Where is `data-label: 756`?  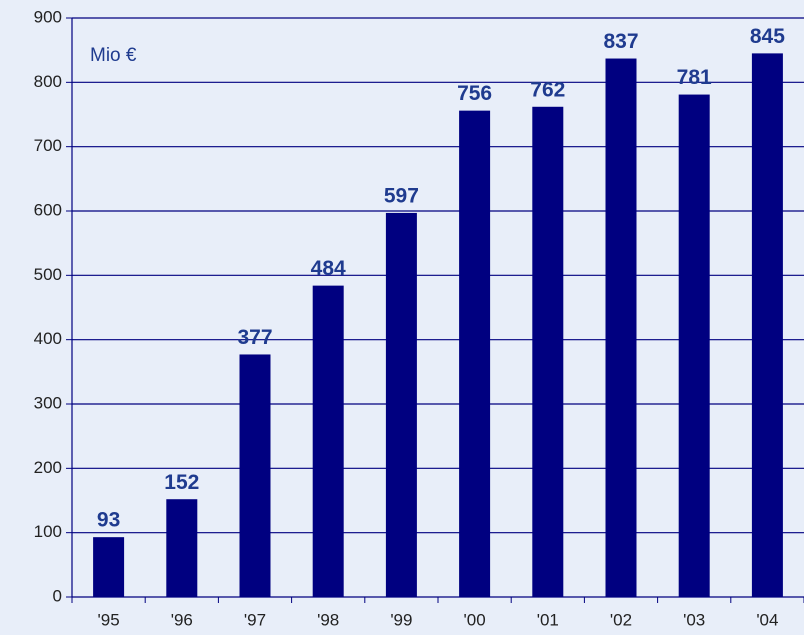 data-label: 756 is located at coordinates (474, 93).